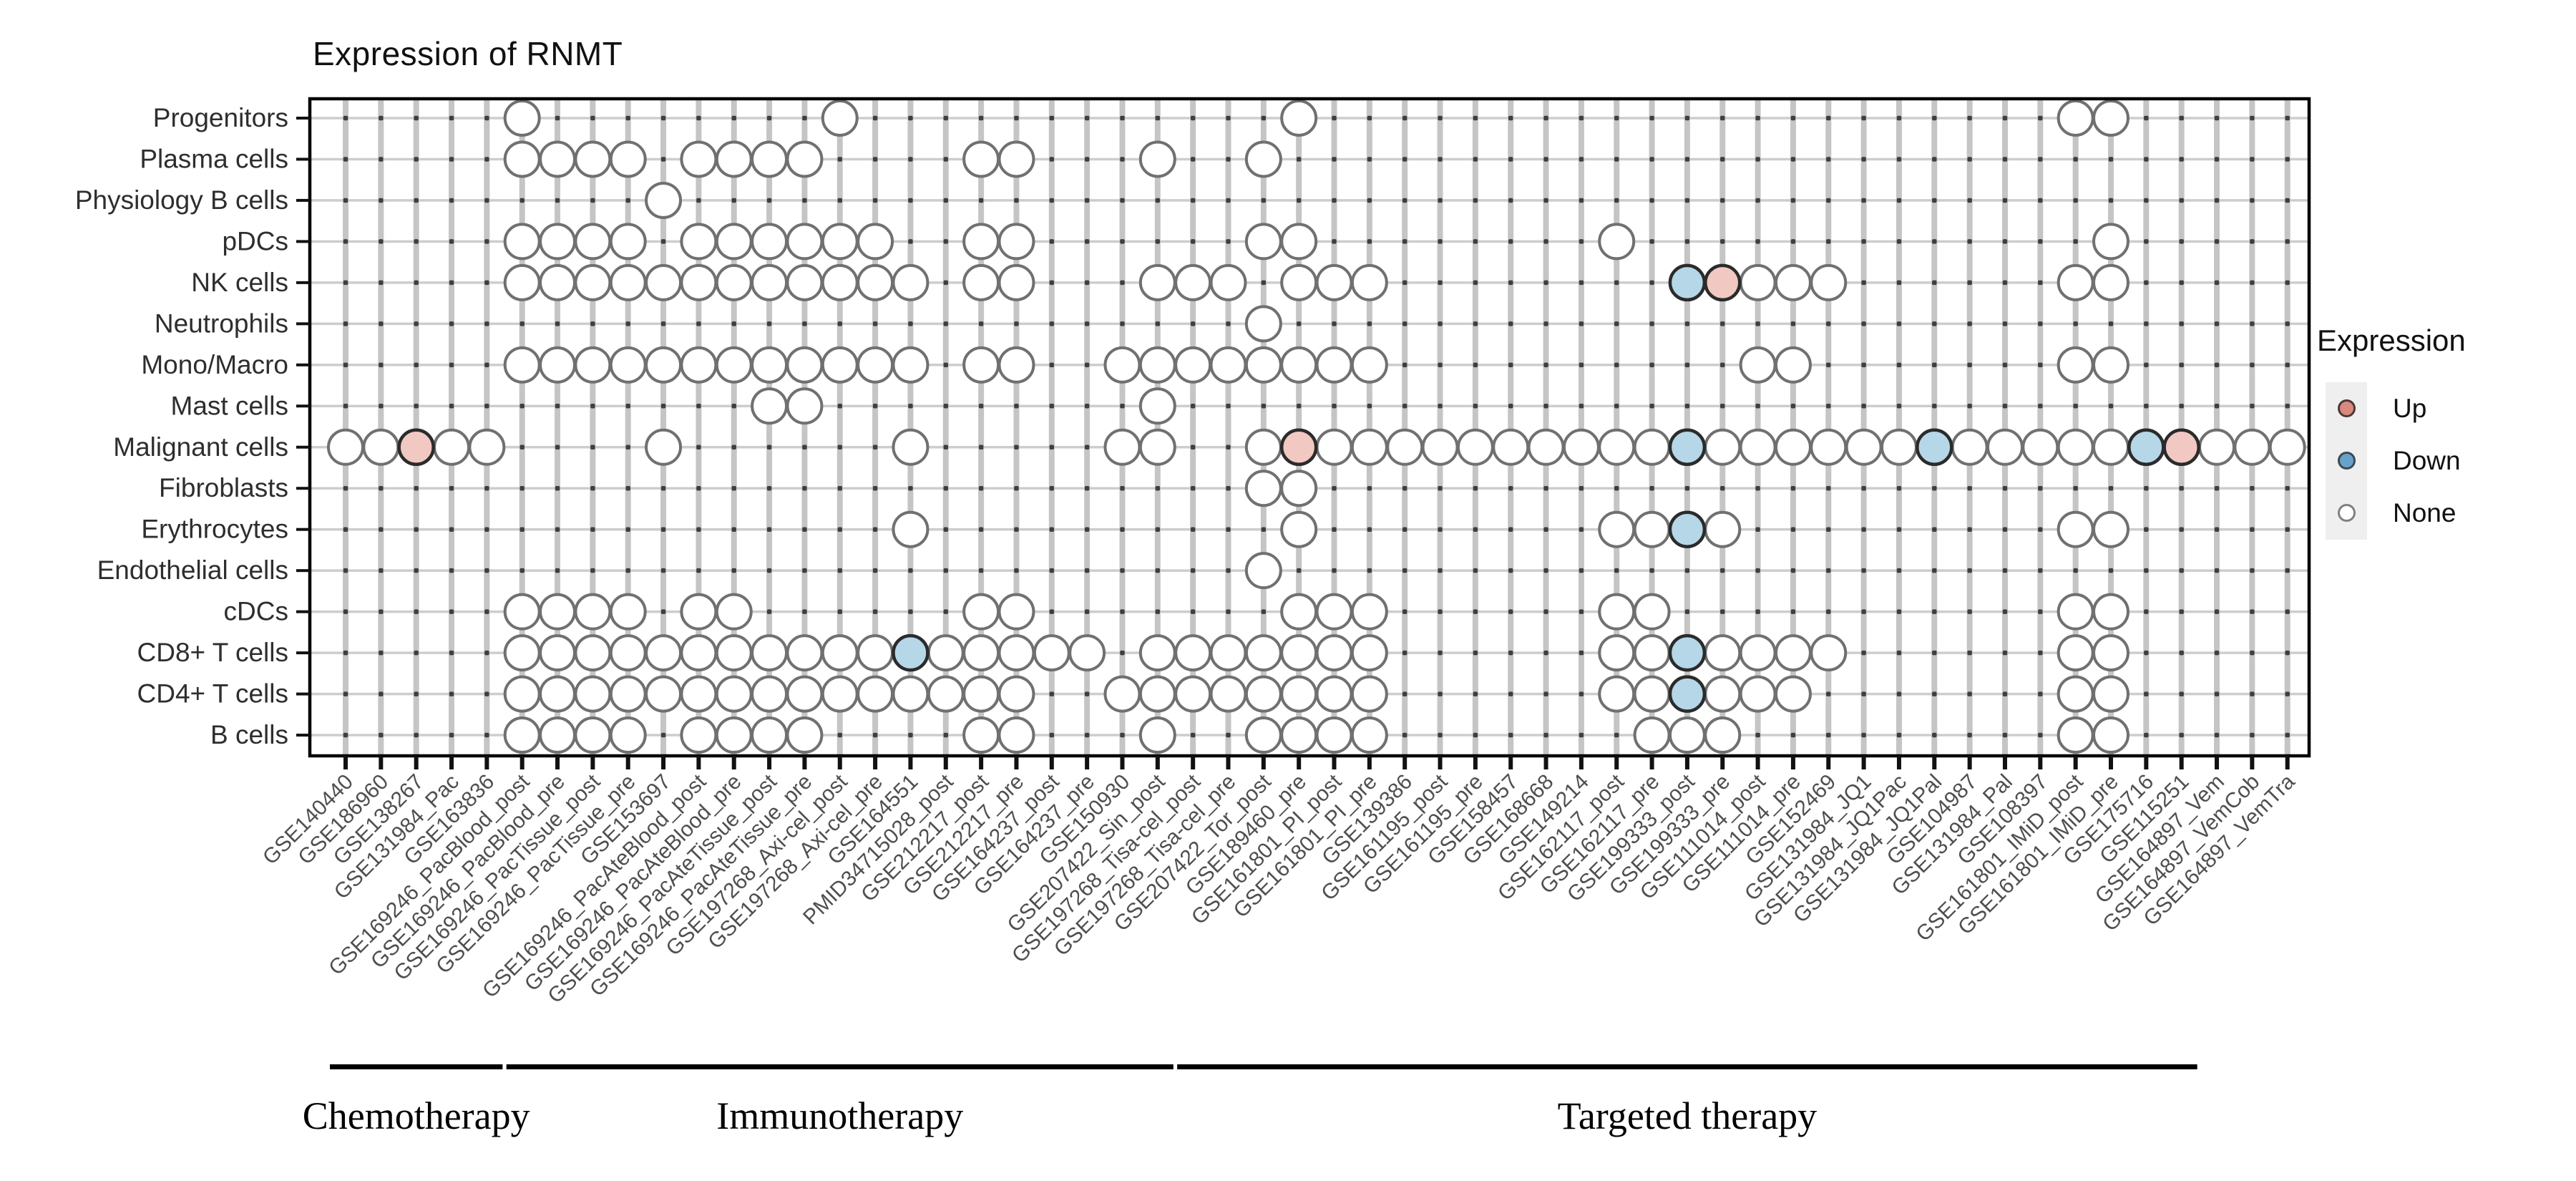 The height and width of the screenshot is (1181, 2576). Describe the element at coordinates (192, 570) in the screenshot. I see `y-axis-label: Endothelial cells` at that location.